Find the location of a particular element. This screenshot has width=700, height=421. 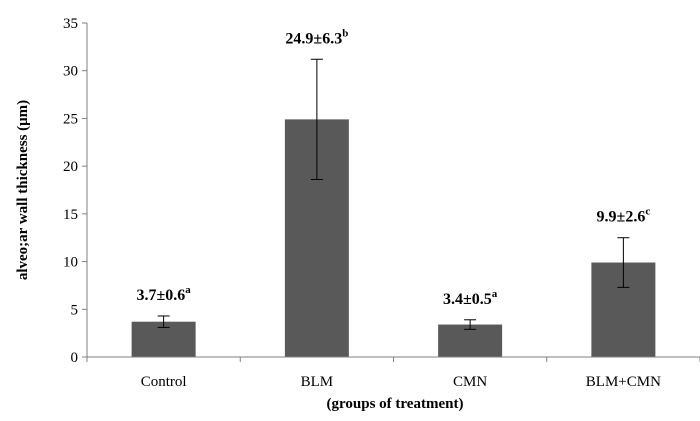

y-tick-label: 25 is located at coordinates (70, 119).